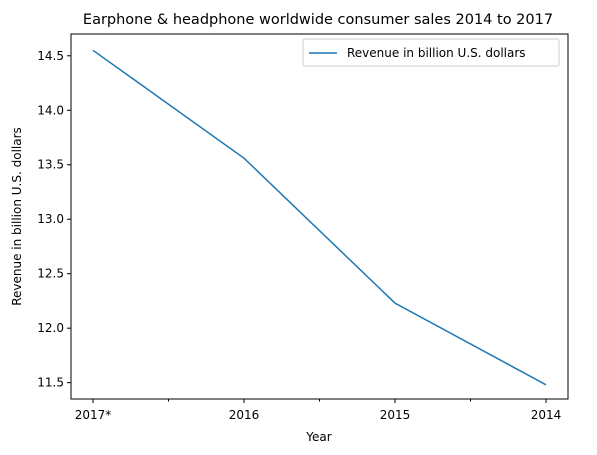 The height and width of the screenshot is (455, 597). Describe the element at coordinates (50, 165) in the screenshot. I see `y-tick-label: 13.5` at that location.